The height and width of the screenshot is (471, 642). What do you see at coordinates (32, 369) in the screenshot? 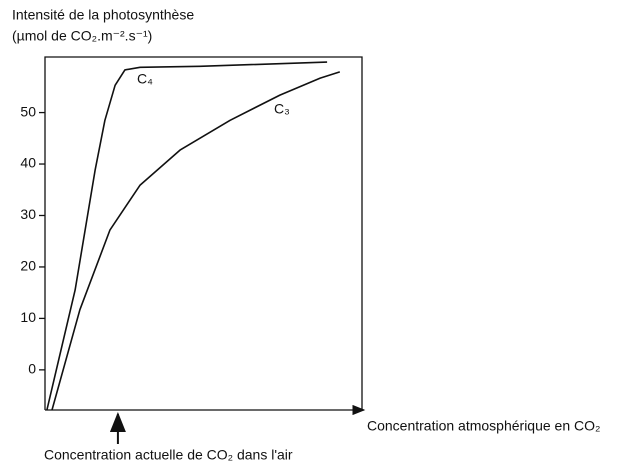
I see `y-tick-label: 0` at bounding box center [32, 369].